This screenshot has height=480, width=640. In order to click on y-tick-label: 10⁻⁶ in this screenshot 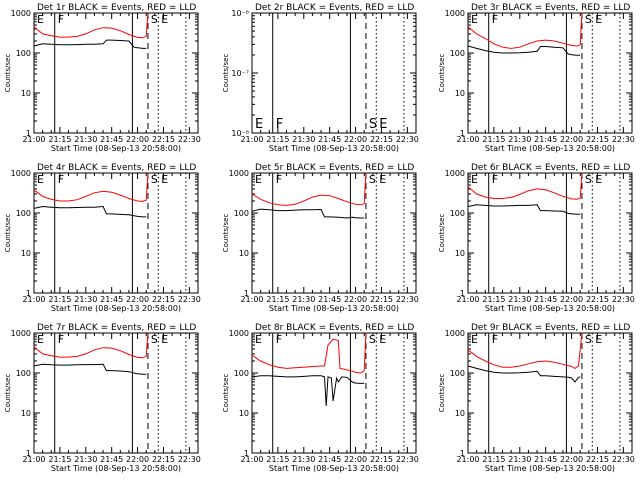, I will do `click(240, 13)`.